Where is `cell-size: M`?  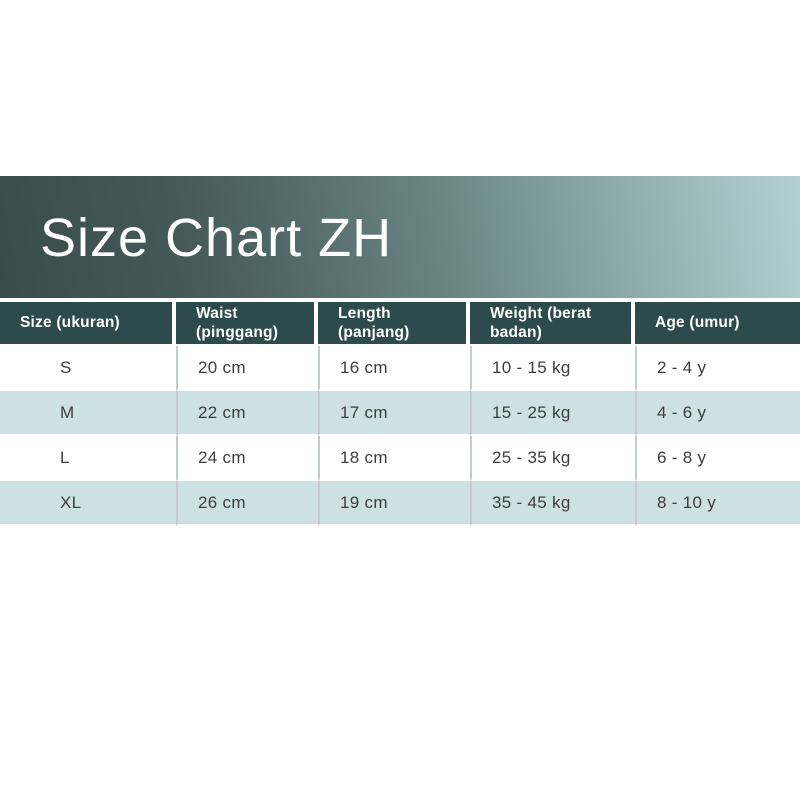 cell-size: M is located at coordinates (88, 413).